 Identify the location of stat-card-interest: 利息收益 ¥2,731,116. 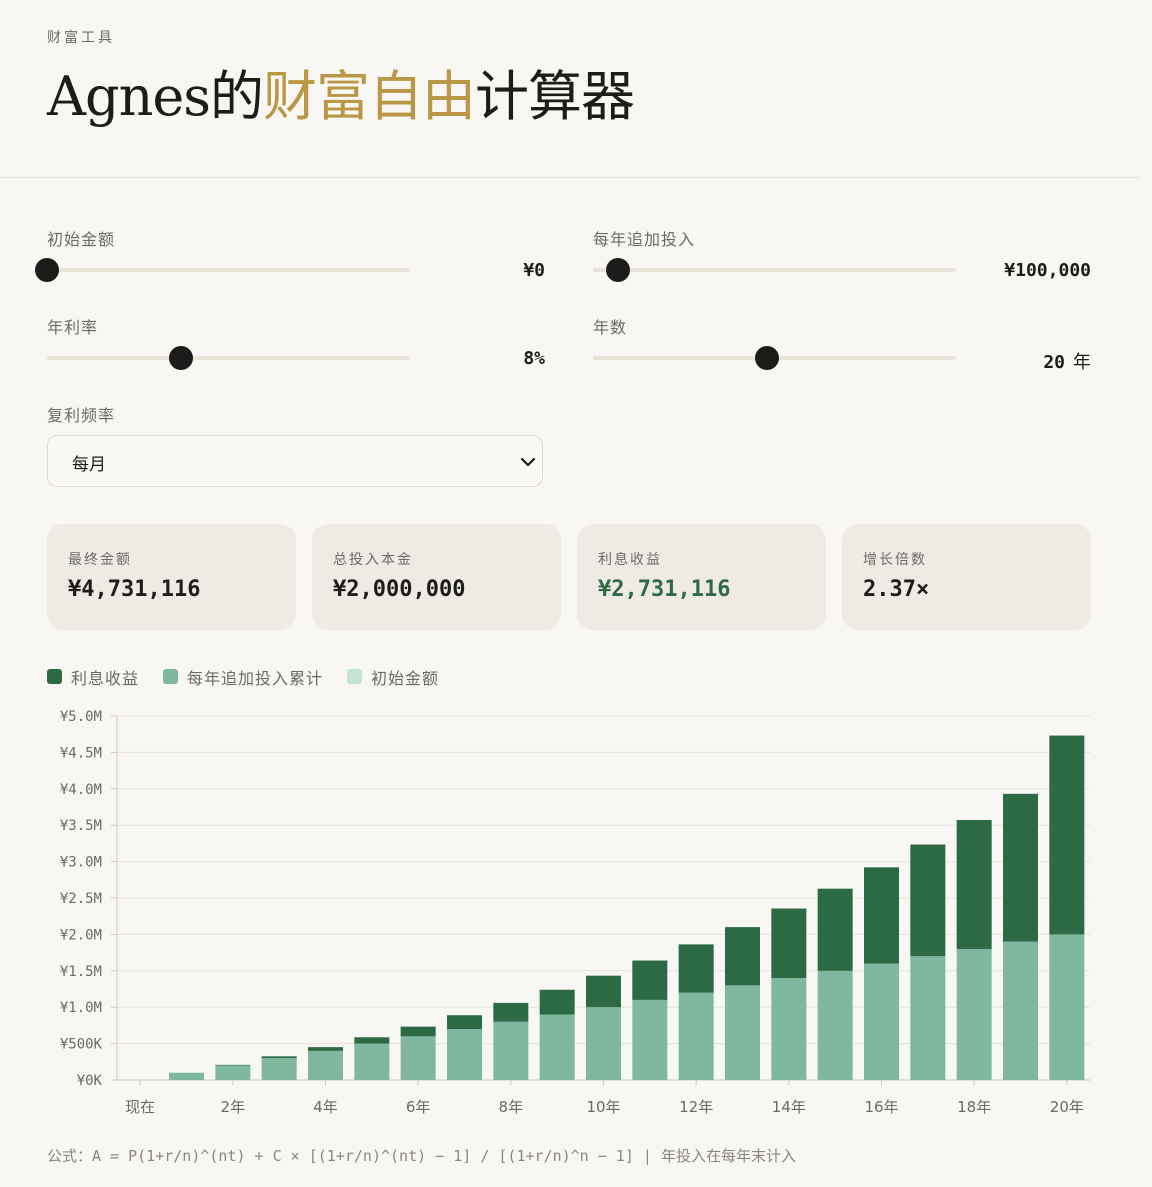
(701, 577).